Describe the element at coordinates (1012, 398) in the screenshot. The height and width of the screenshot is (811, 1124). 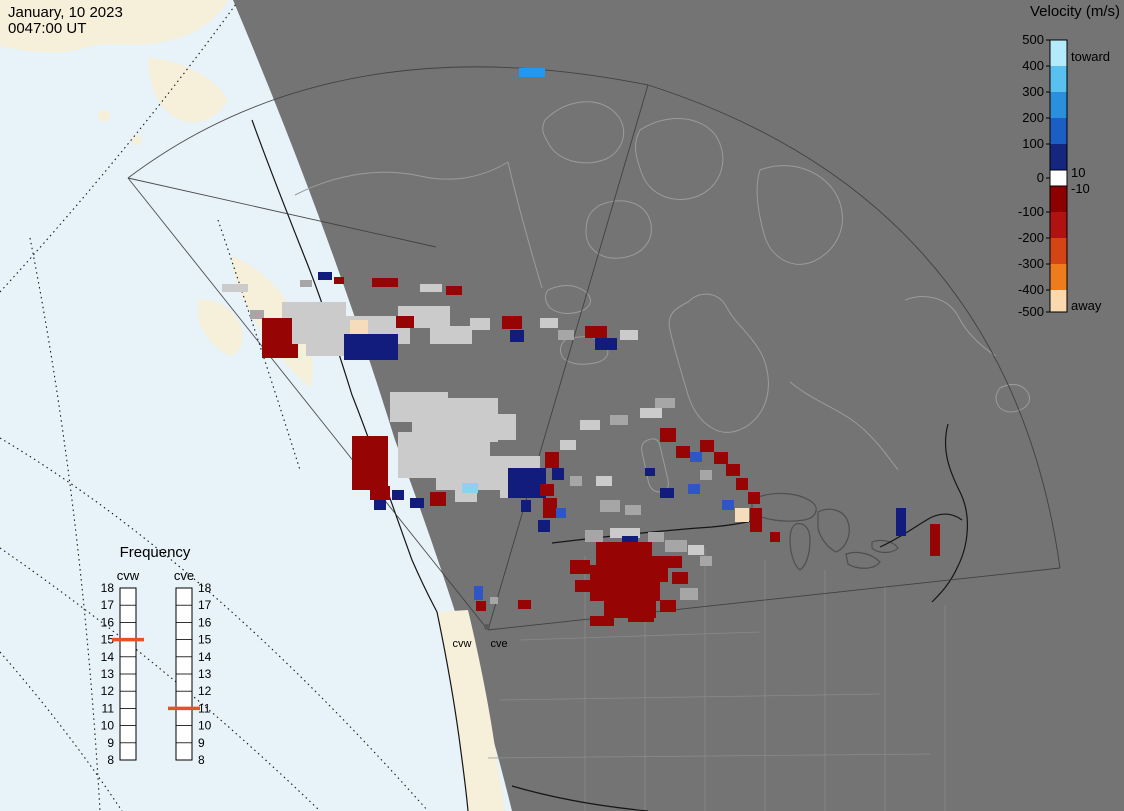
I see `newfoundland-outline` at that location.